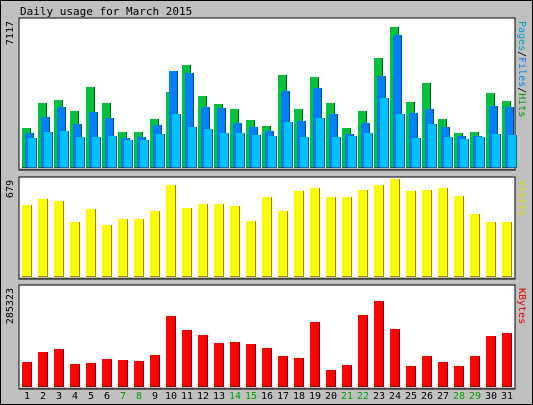 This screenshot has width=533, height=405. I want to click on bar-visits-23-edge, so click(383, 231).